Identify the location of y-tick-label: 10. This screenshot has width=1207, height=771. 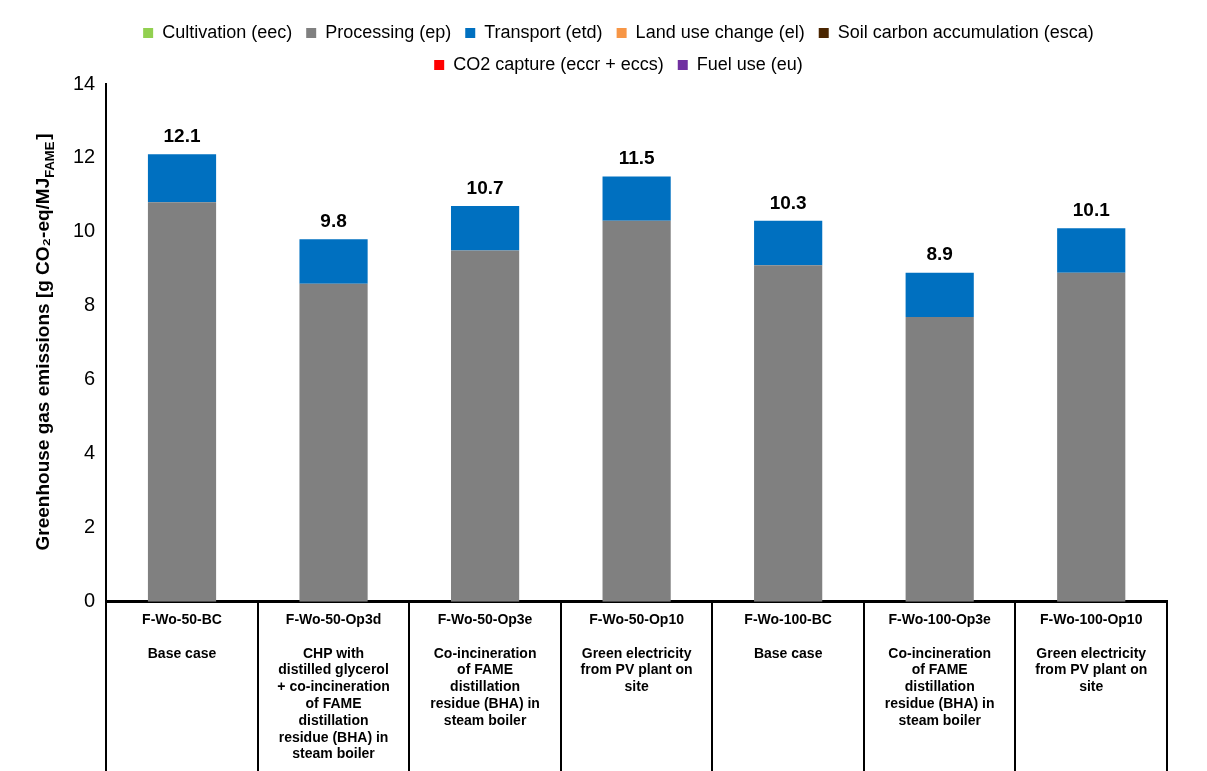
(84, 230).